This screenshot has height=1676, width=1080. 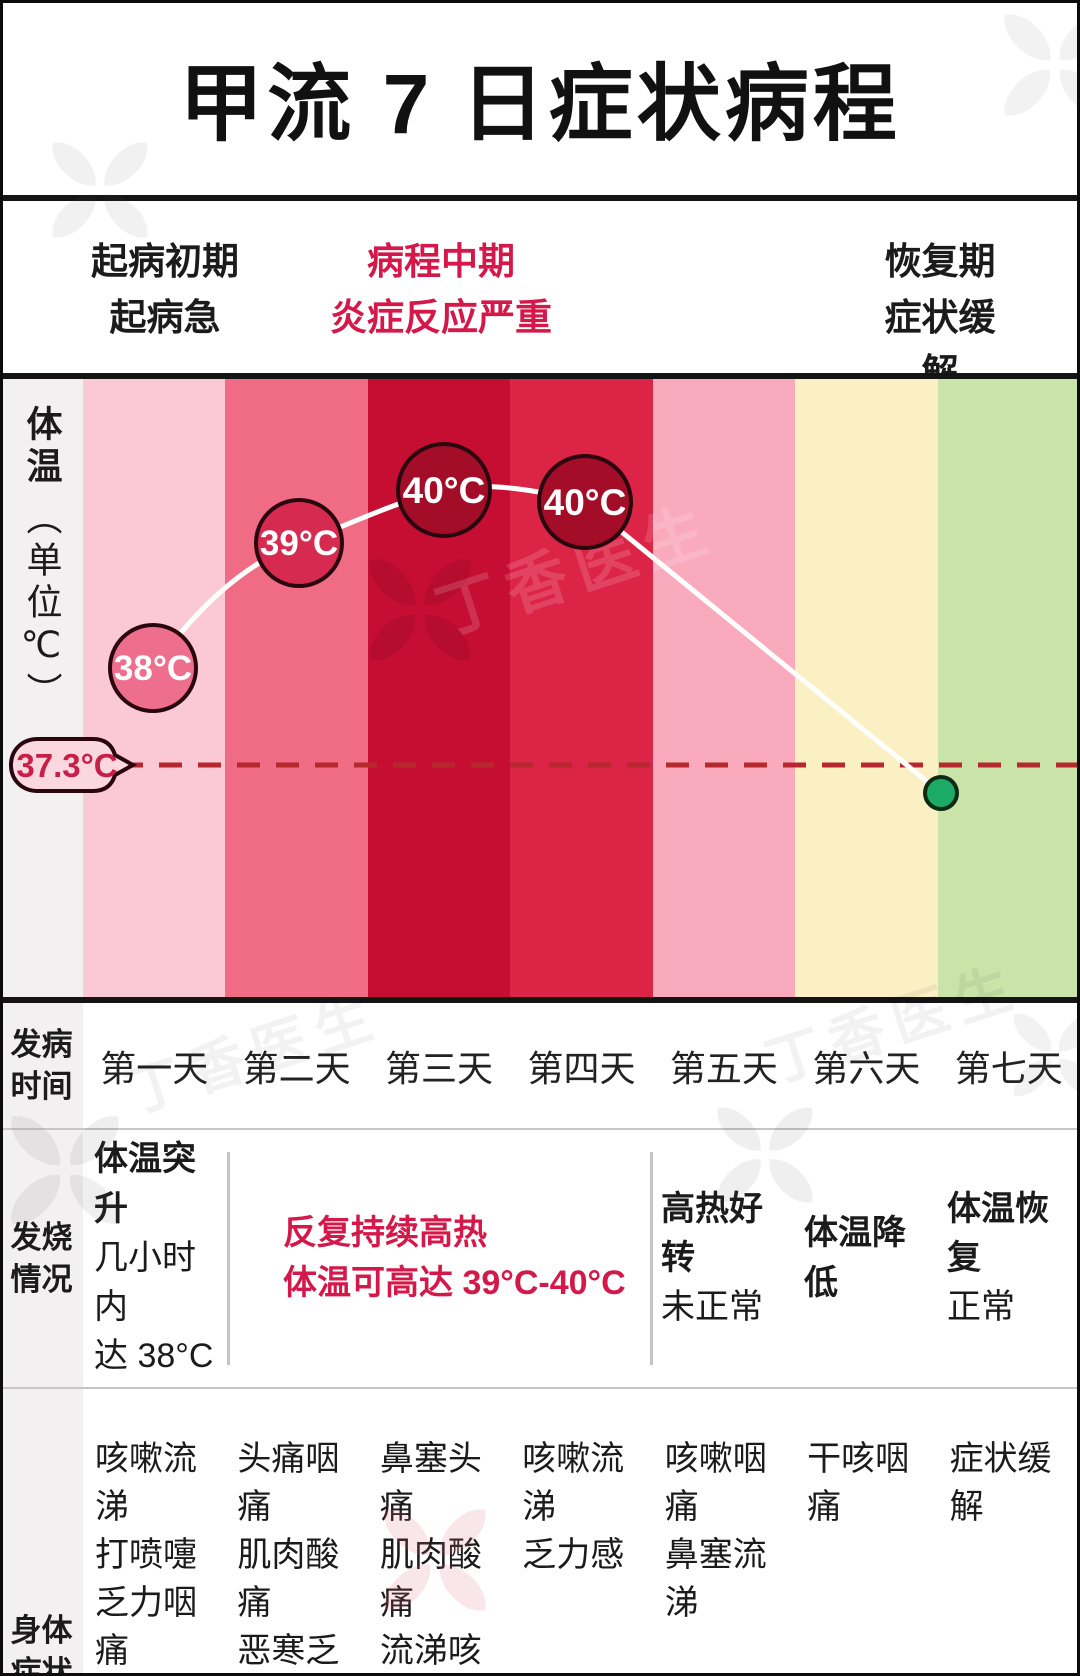 What do you see at coordinates (296, 688) in the screenshot?
I see `band-day2` at bounding box center [296, 688].